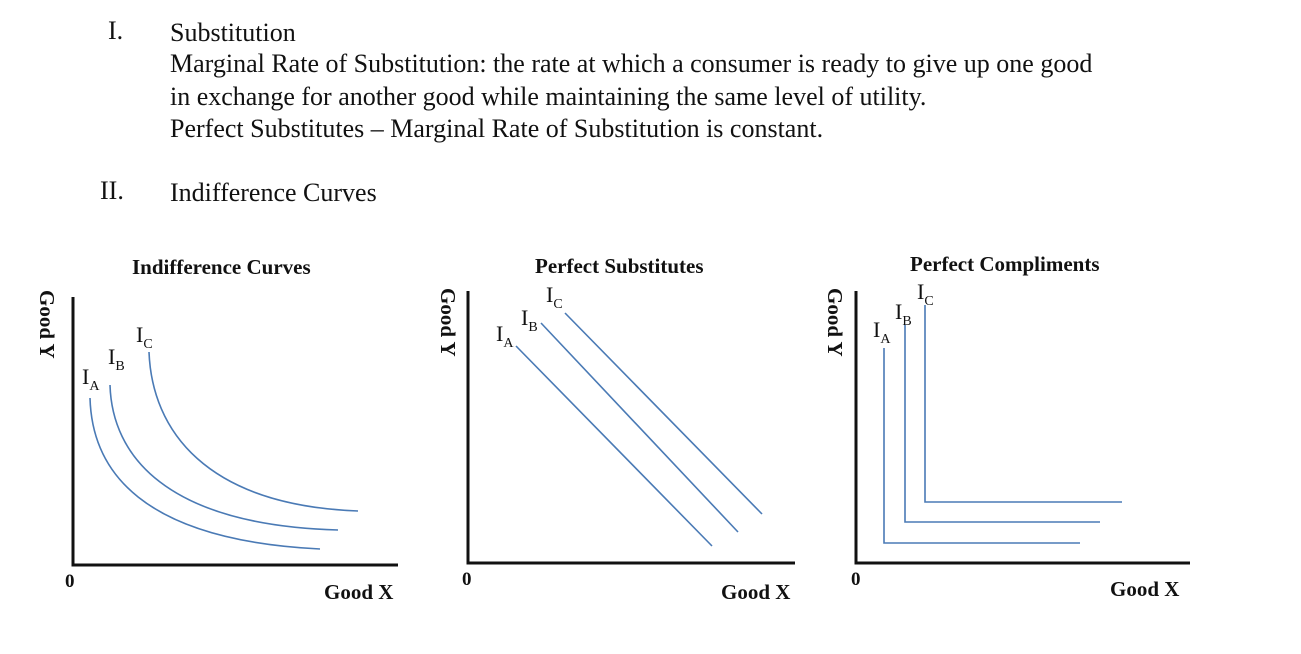 The height and width of the screenshot is (654, 1301). I want to click on chart-1-curve-a, so click(205, 473).